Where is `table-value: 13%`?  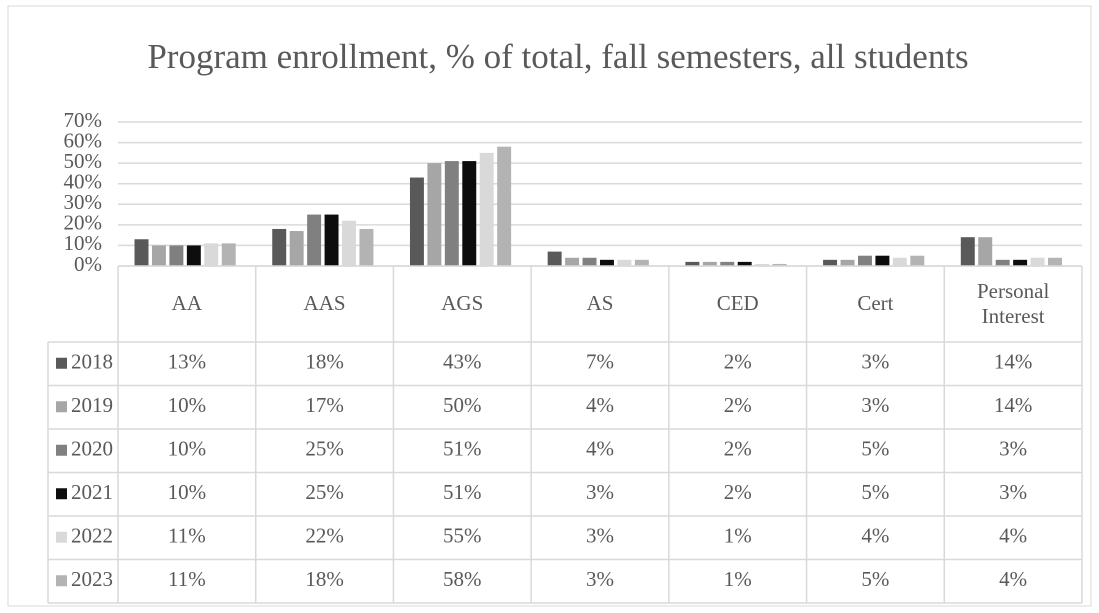
table-value: 13% is located at coordinates (187, 362).